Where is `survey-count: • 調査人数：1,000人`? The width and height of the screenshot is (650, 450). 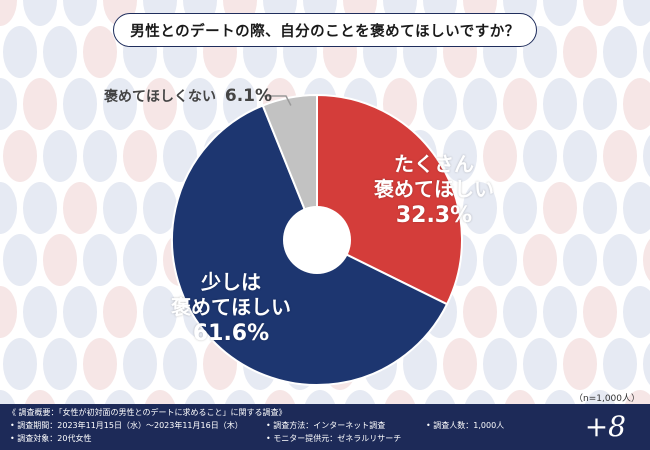 survey-count: • 調査人数：1,000人 is located at coordinates (465, 425).